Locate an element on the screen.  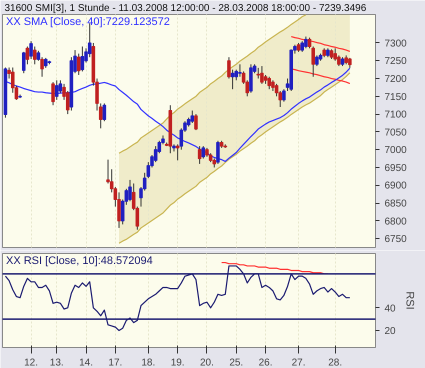
y-tick-label: 6850 is located at coordinates (396, 204).